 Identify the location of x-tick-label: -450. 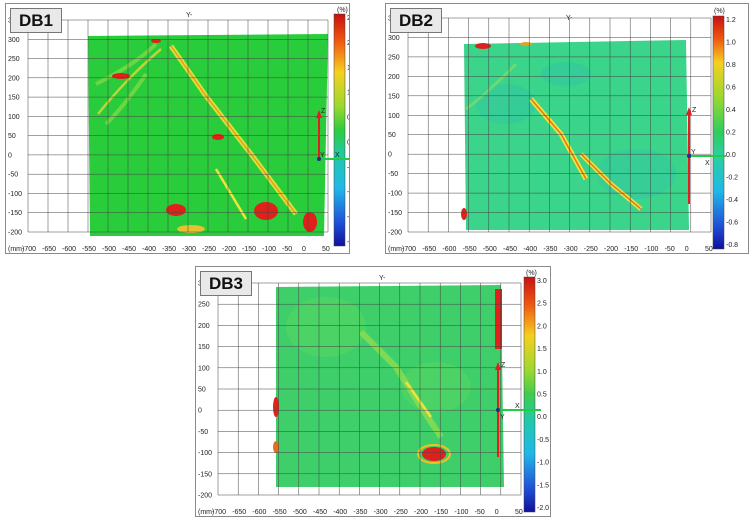
(320, 512).